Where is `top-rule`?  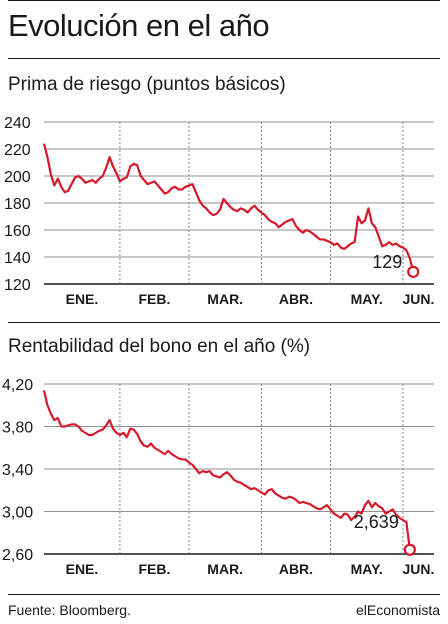
top-rule is located at coordinates (224, 0).